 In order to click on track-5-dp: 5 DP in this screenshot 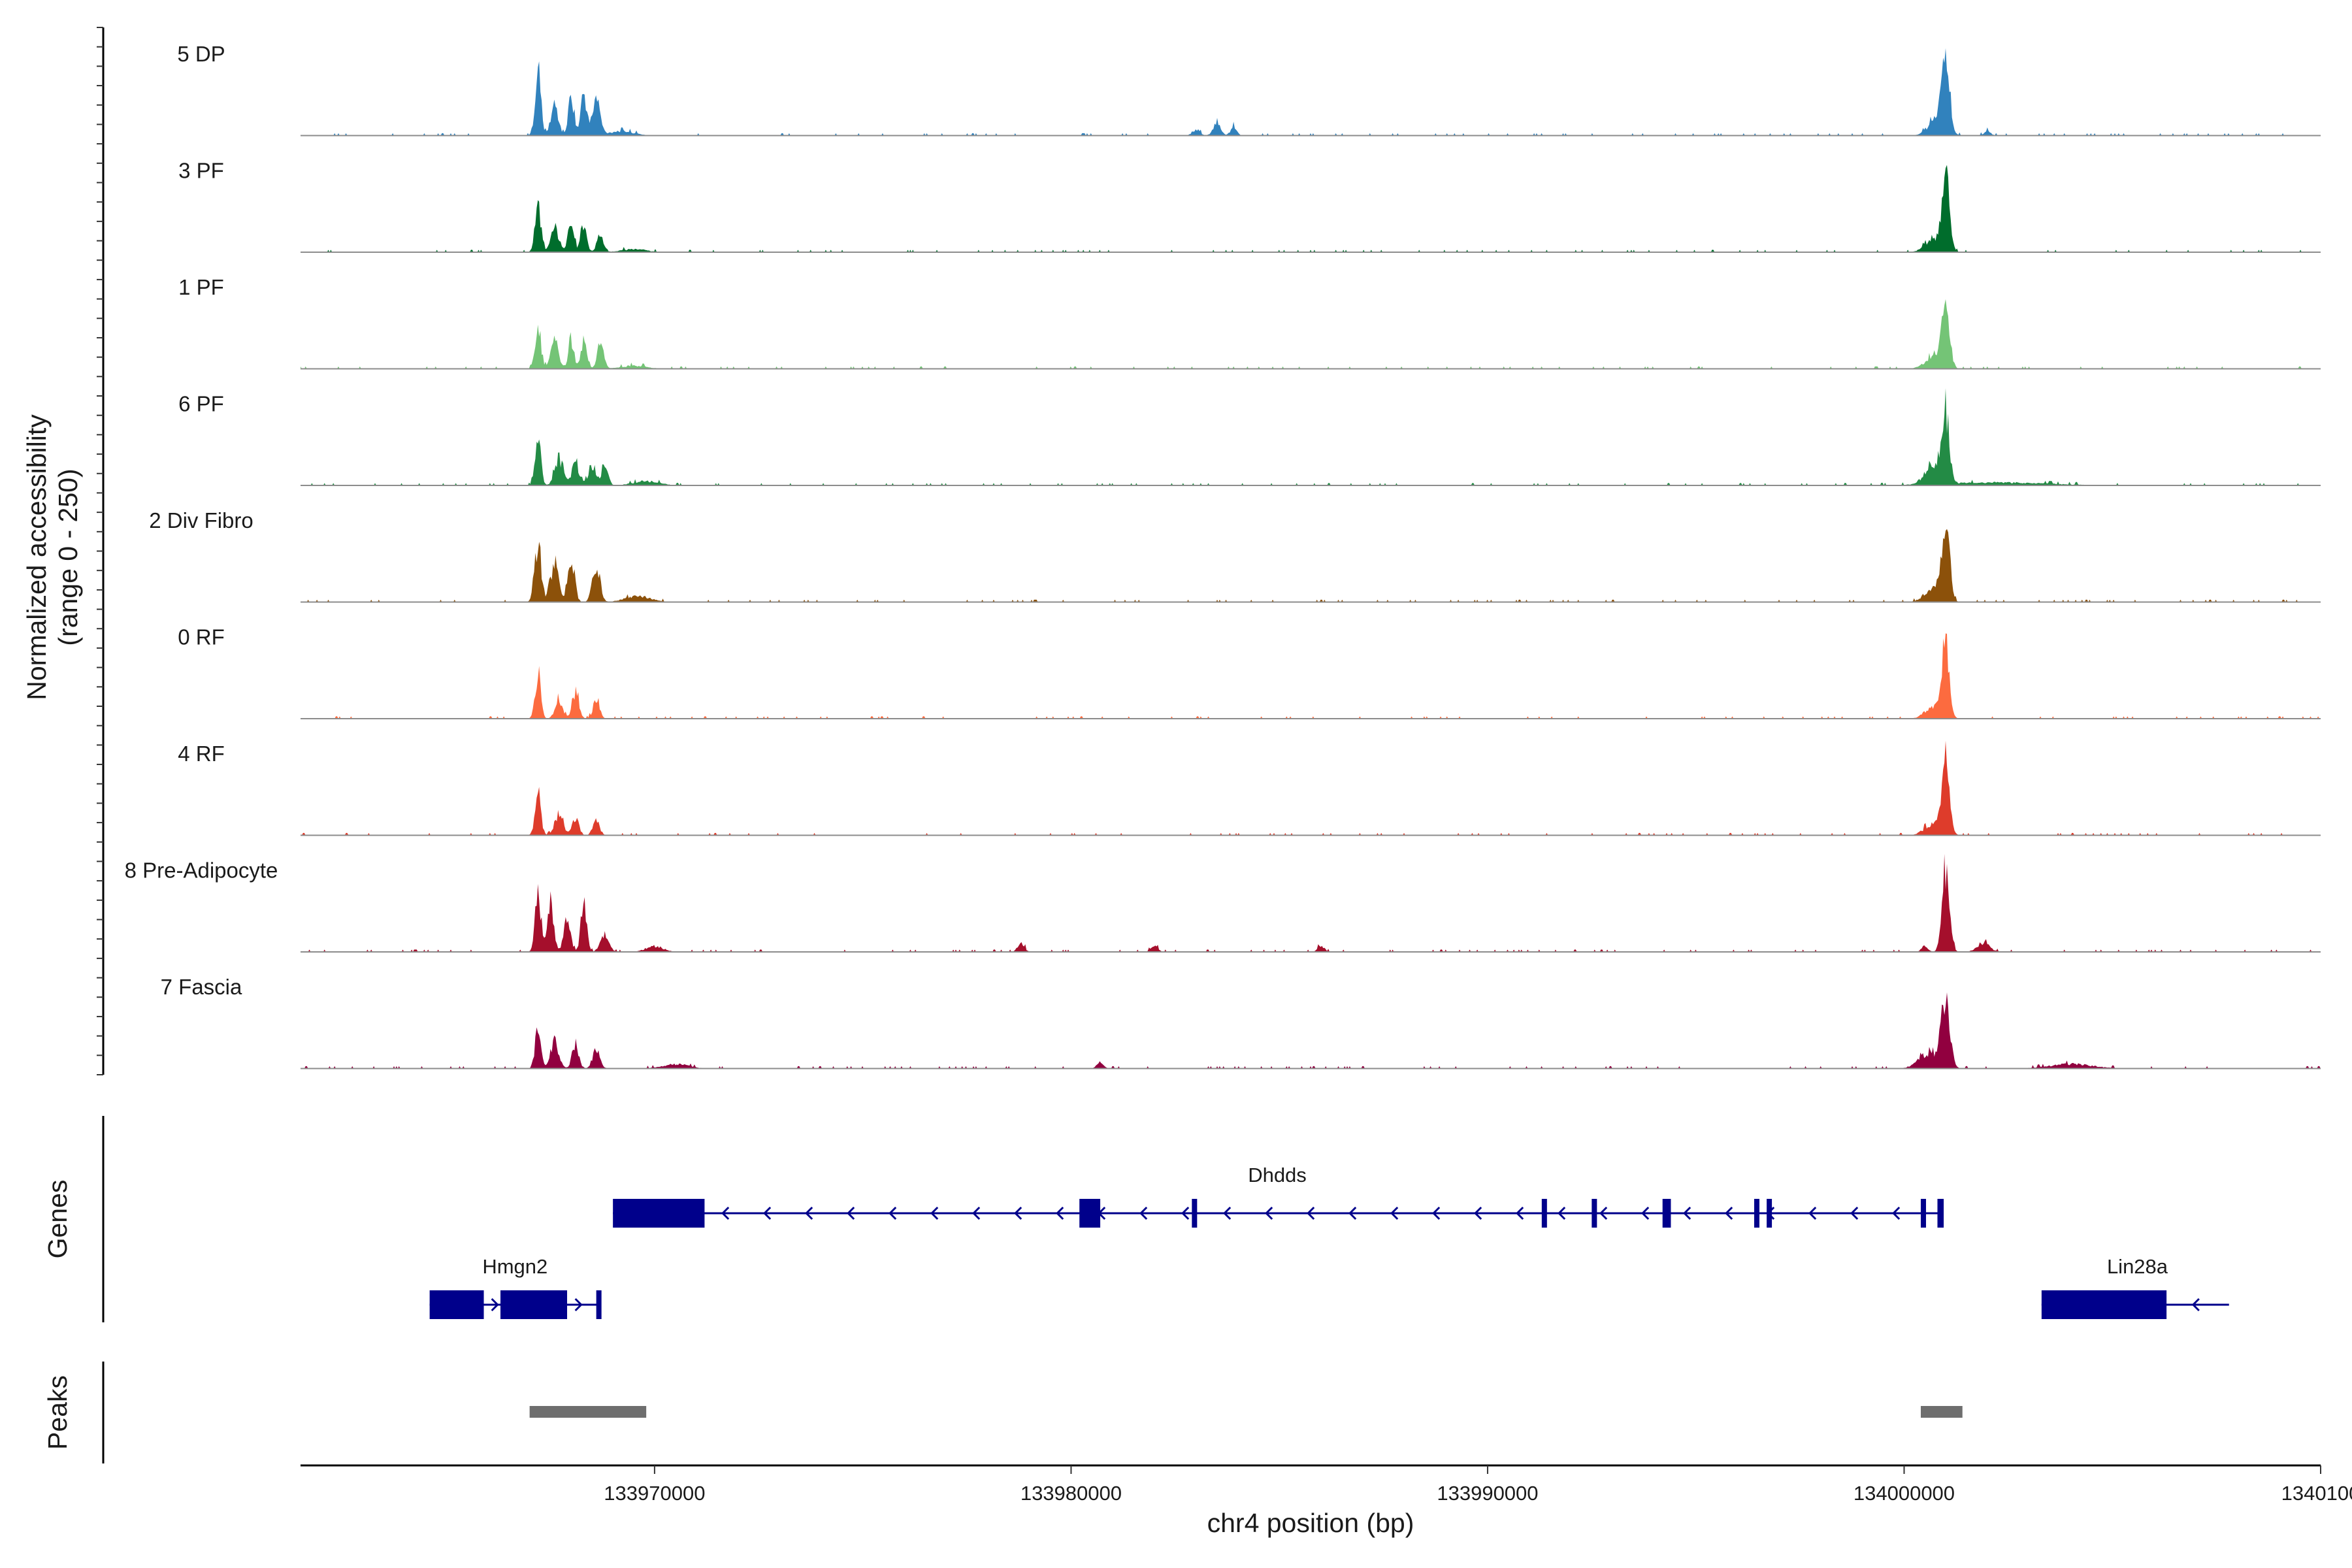, I will do `click(1249, 89)`.